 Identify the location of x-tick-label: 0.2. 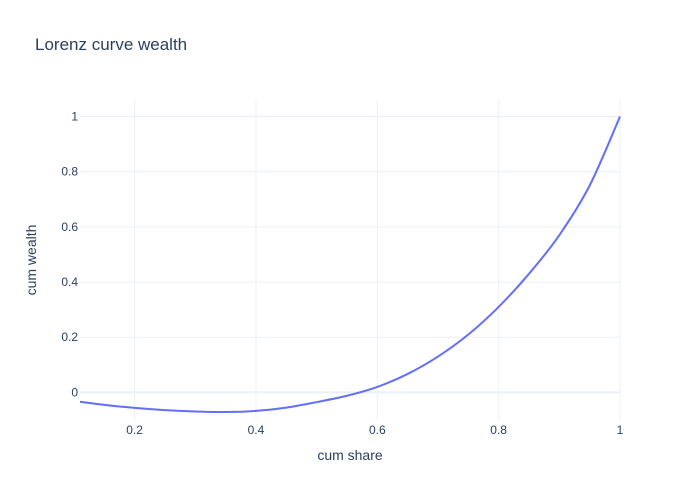
(134, 430).